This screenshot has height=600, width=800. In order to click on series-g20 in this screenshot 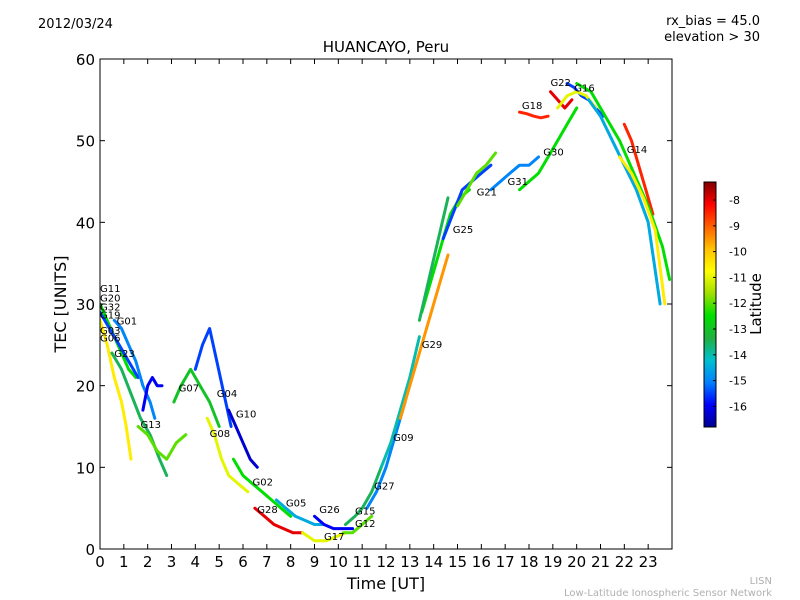, I will do `click(120, 344)`.